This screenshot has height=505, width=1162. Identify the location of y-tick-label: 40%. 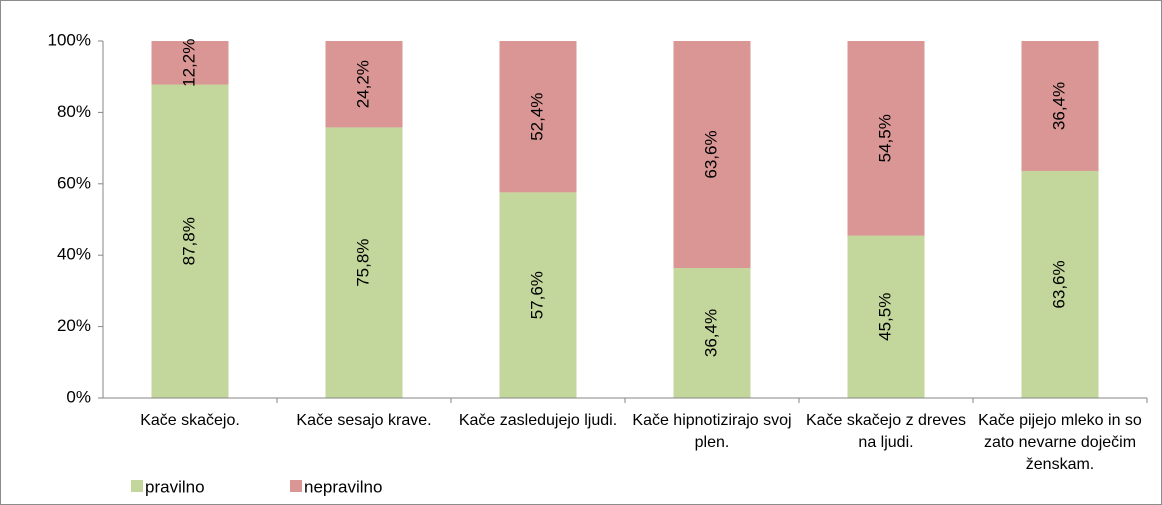
(74, 254).